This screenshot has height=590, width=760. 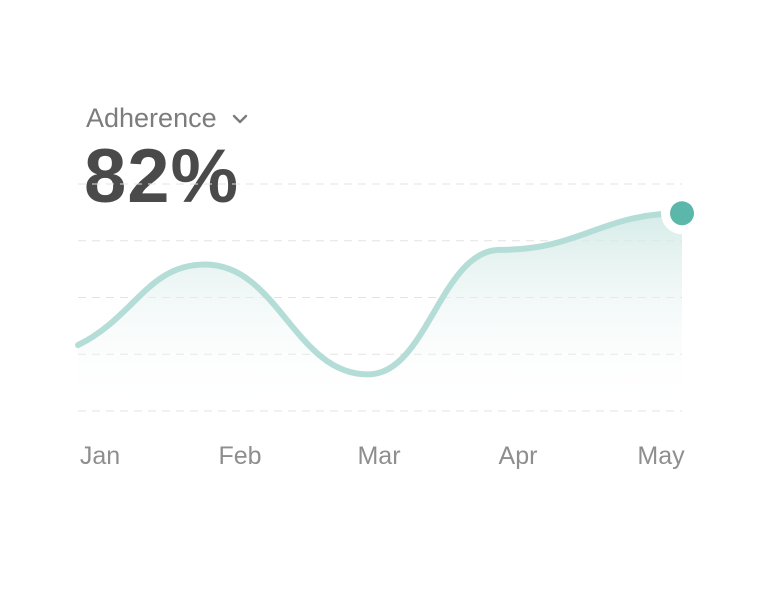 I want to click on x-tick-label: Jan, so click(x=100, y=456).